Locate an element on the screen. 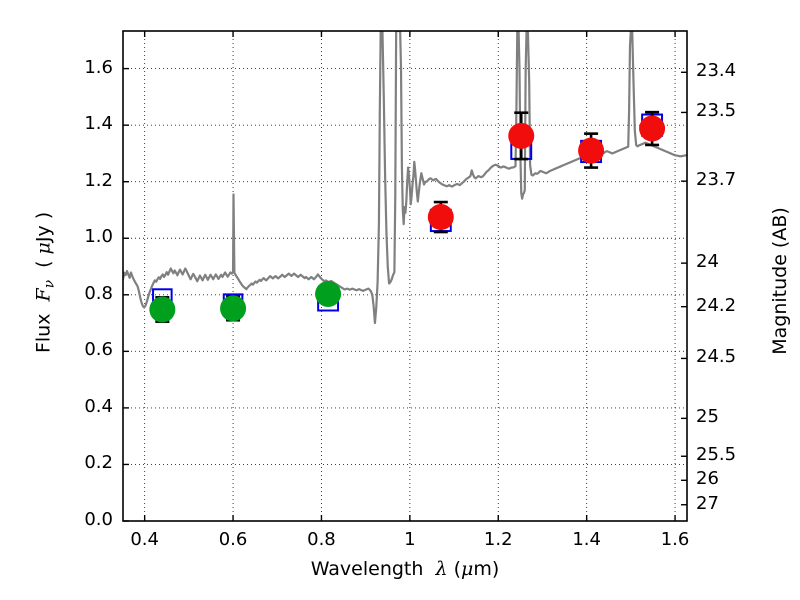  y-tick-label-left: 0.6 is located at coordinates (98, 350).